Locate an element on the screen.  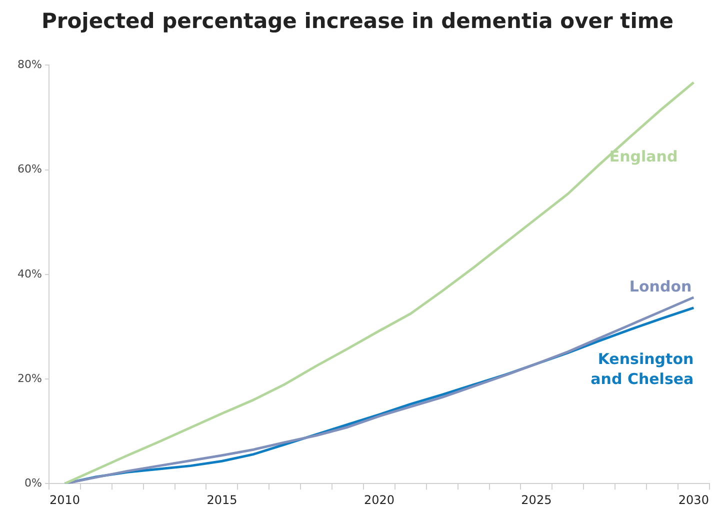
x-tick-label: 2020 is located at coordinates (379, 499).